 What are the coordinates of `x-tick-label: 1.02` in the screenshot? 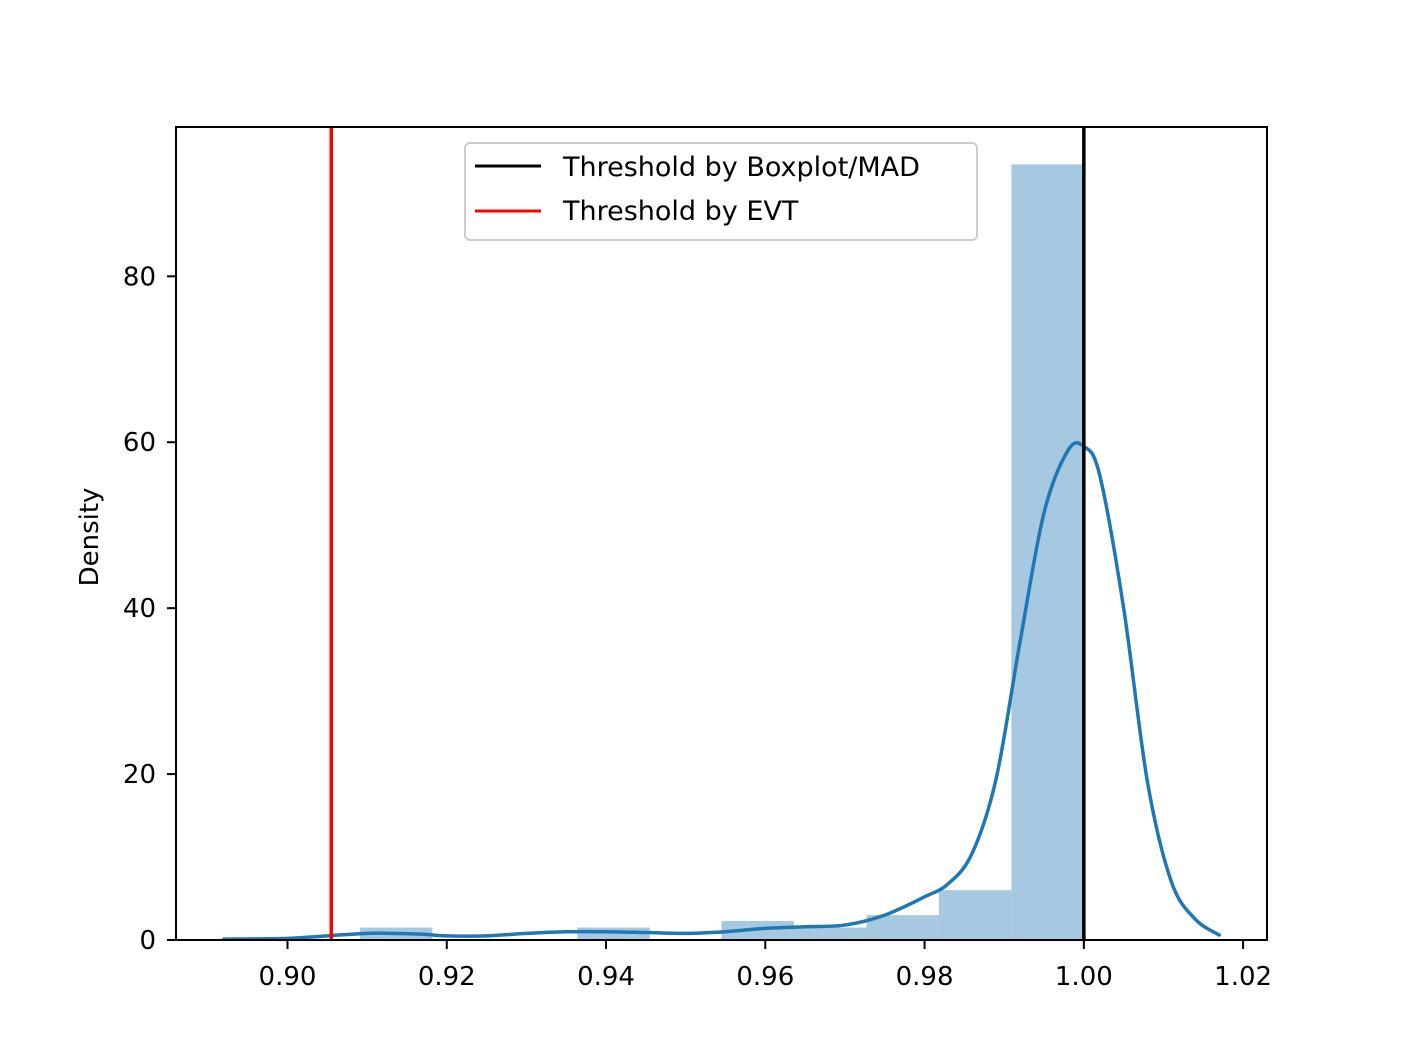 It's located at (1243, 977).